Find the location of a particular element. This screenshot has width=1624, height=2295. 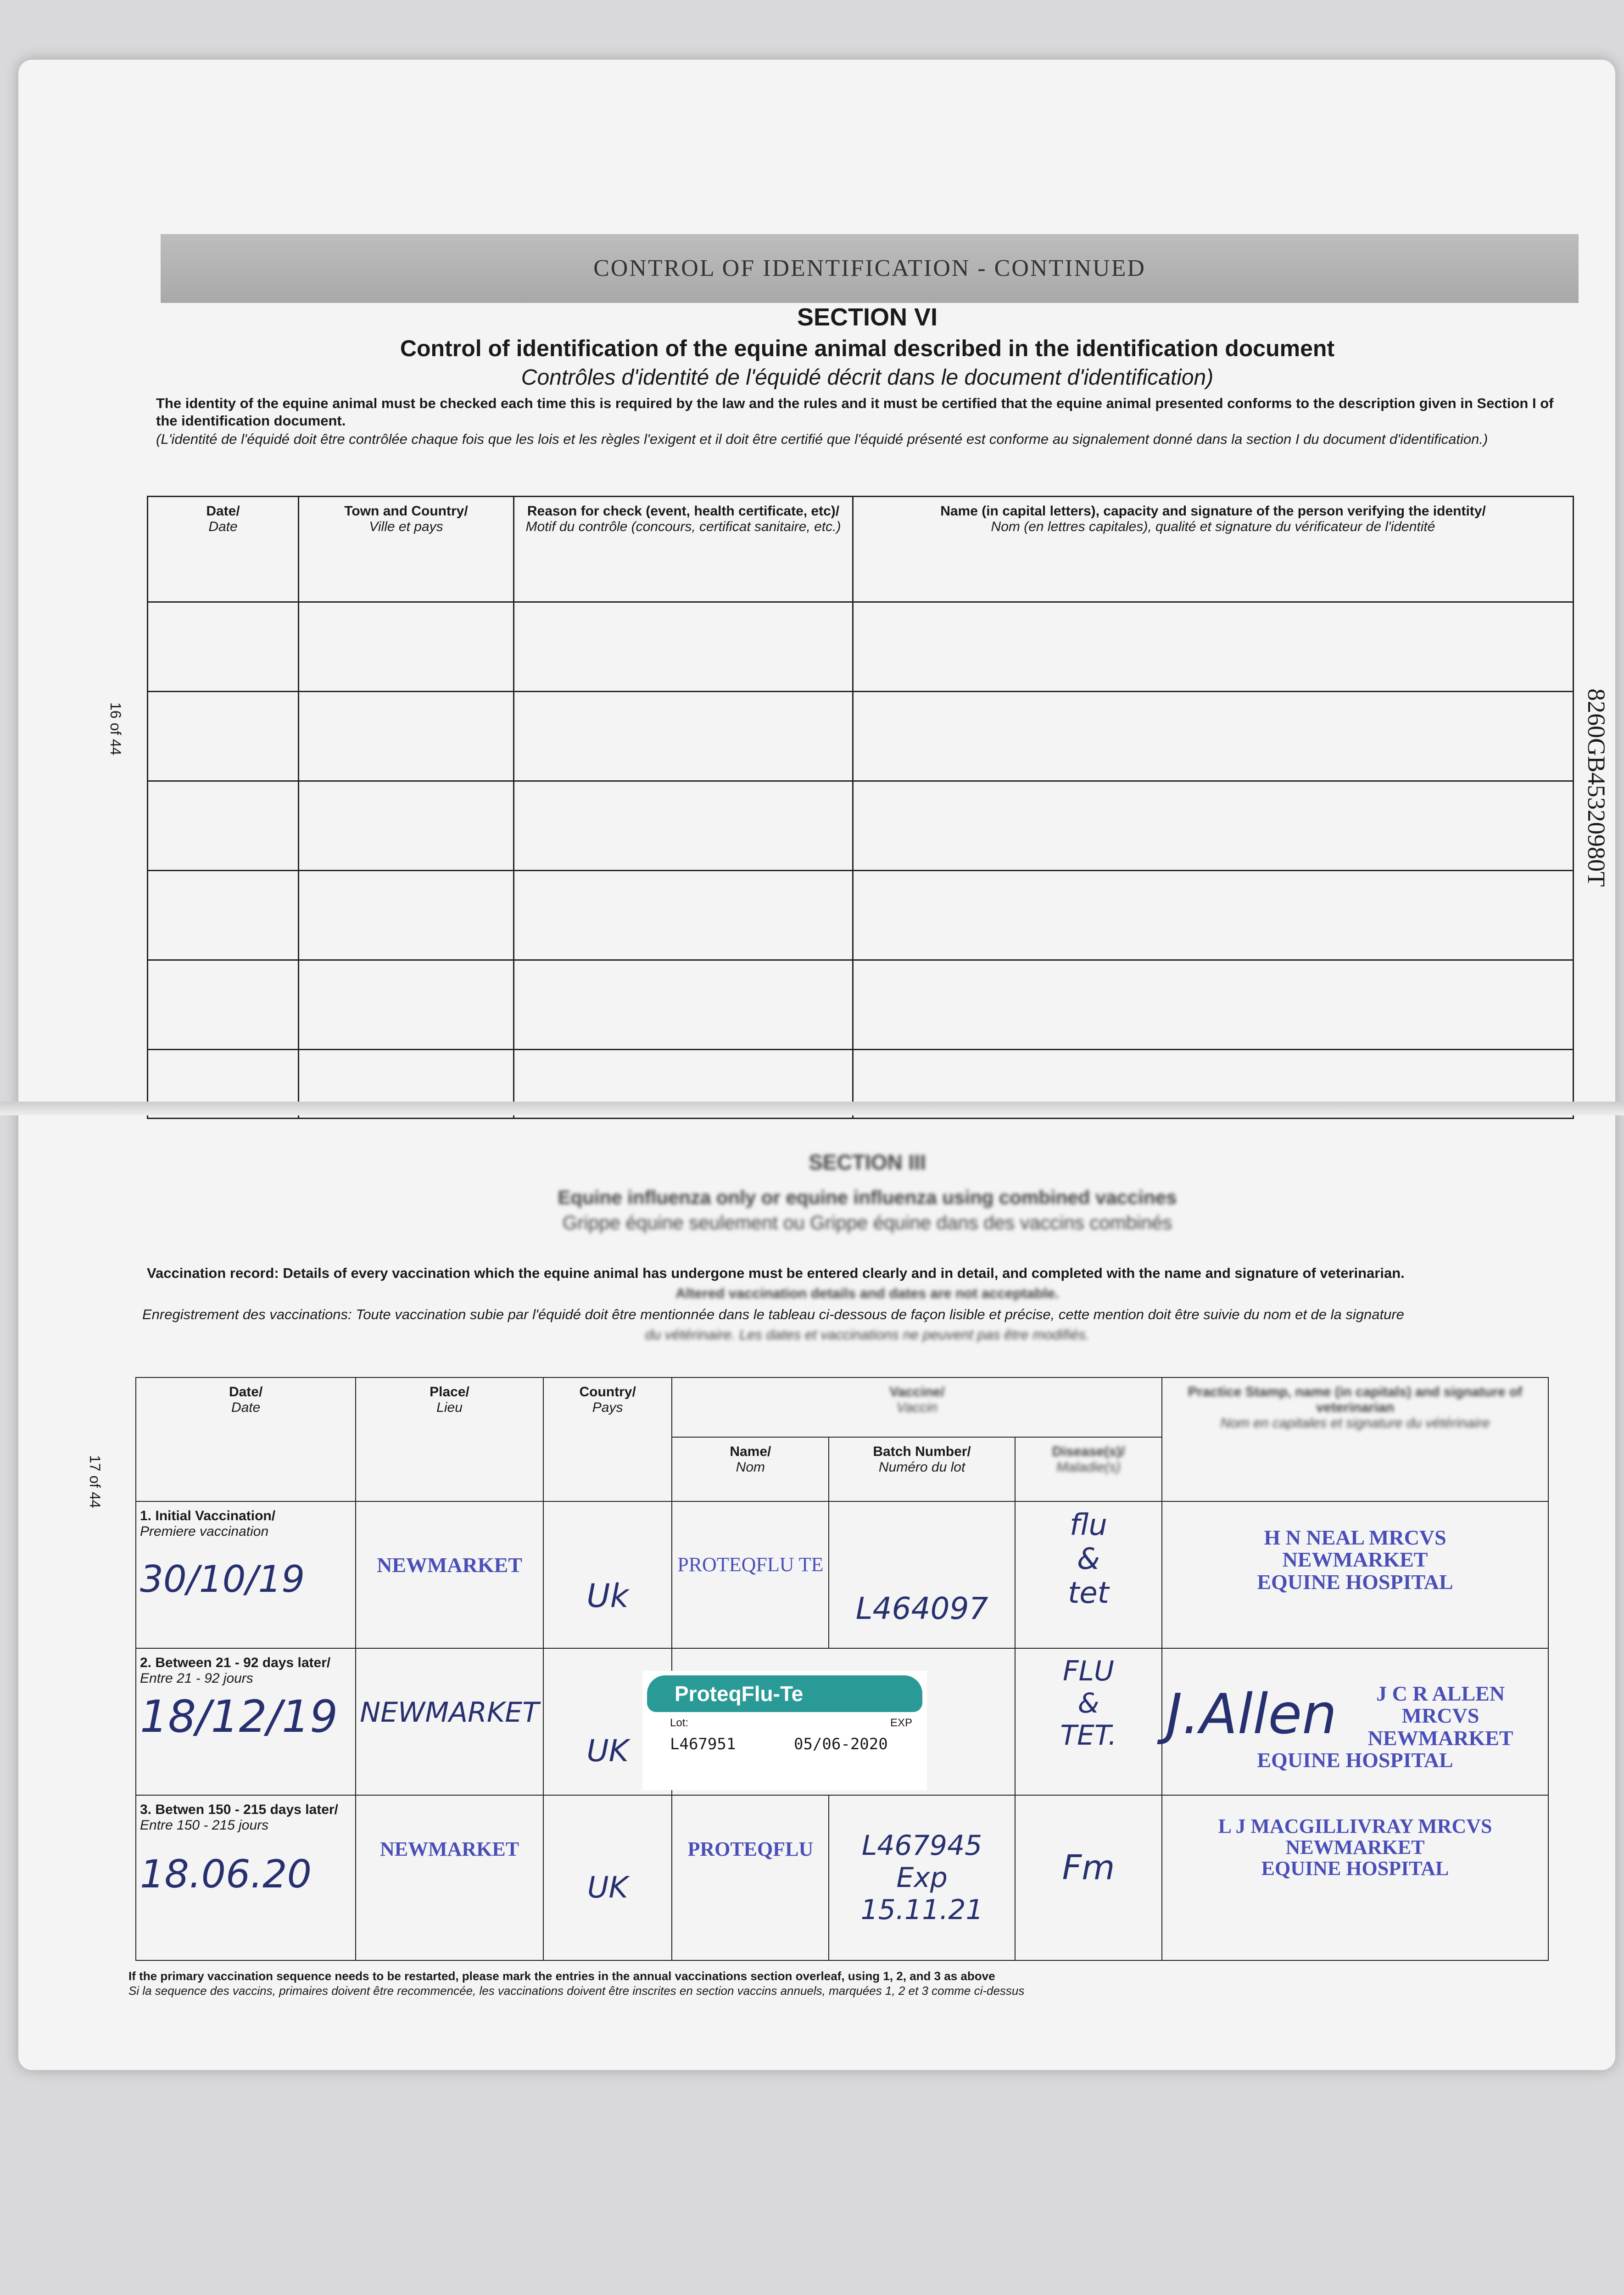

vaccination-section: SECTION III is located at coordinates (867, 1162).